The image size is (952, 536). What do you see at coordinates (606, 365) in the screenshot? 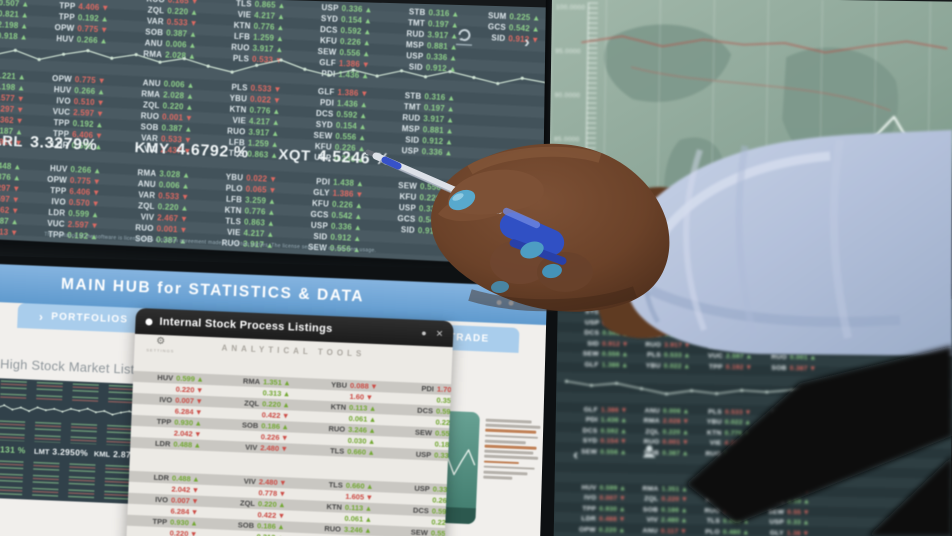
I see `ticker-item: GLF 1.386 ▲` at bounding box center [606, 365].